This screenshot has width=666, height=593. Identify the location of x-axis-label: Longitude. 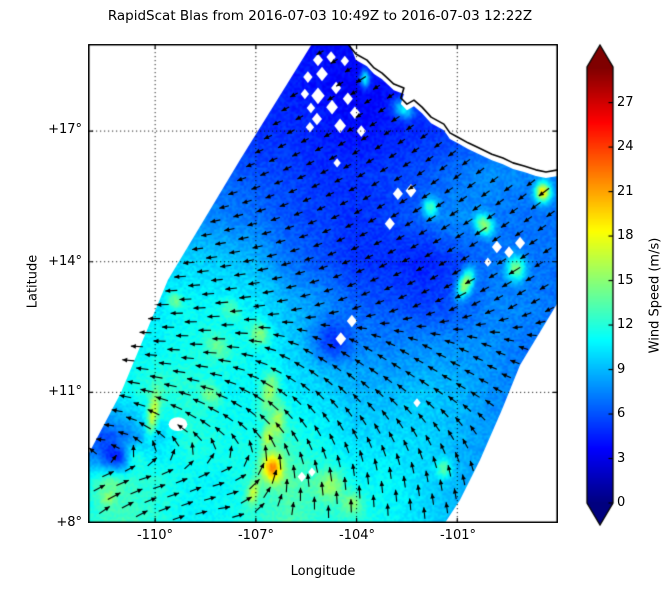
(323, 571).